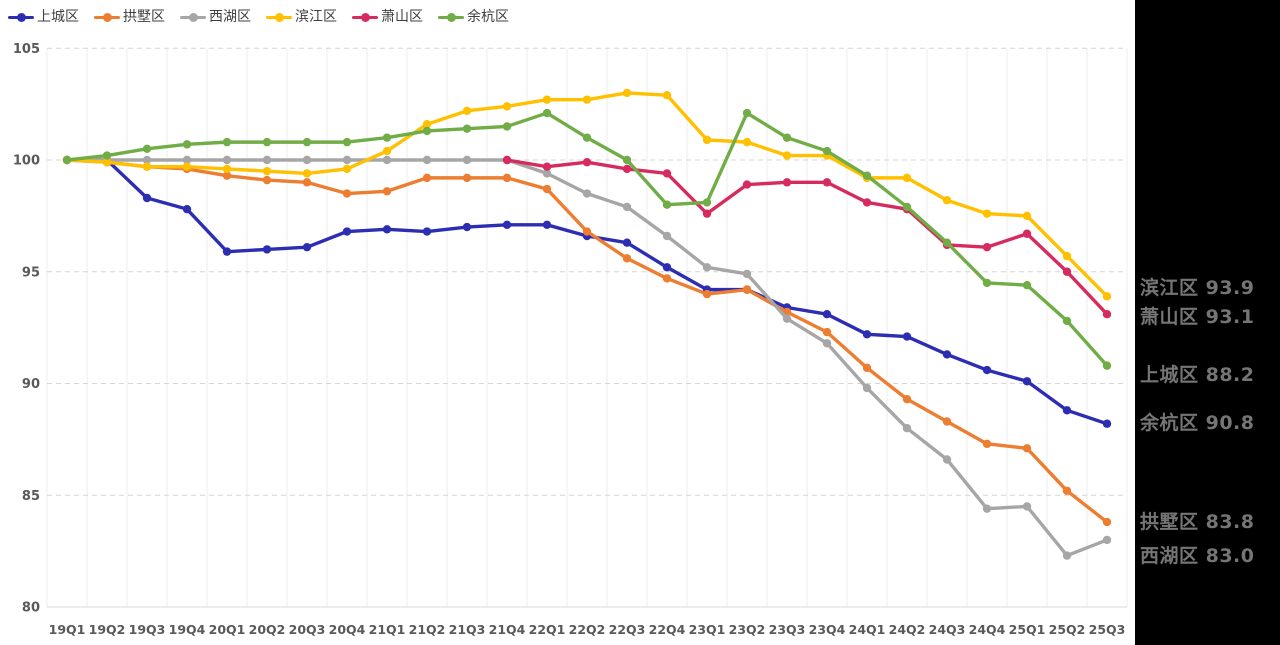  I want to click on x-axis-tick: 23Q3, so click(787, 629).